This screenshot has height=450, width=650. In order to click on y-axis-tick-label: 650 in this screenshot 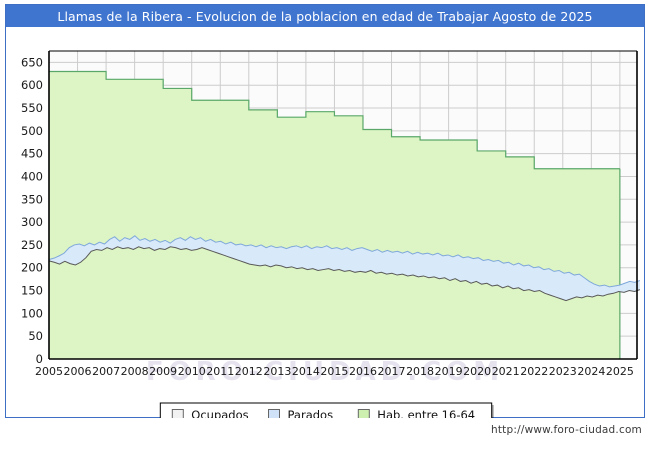, I will do `click(32, 62)`.